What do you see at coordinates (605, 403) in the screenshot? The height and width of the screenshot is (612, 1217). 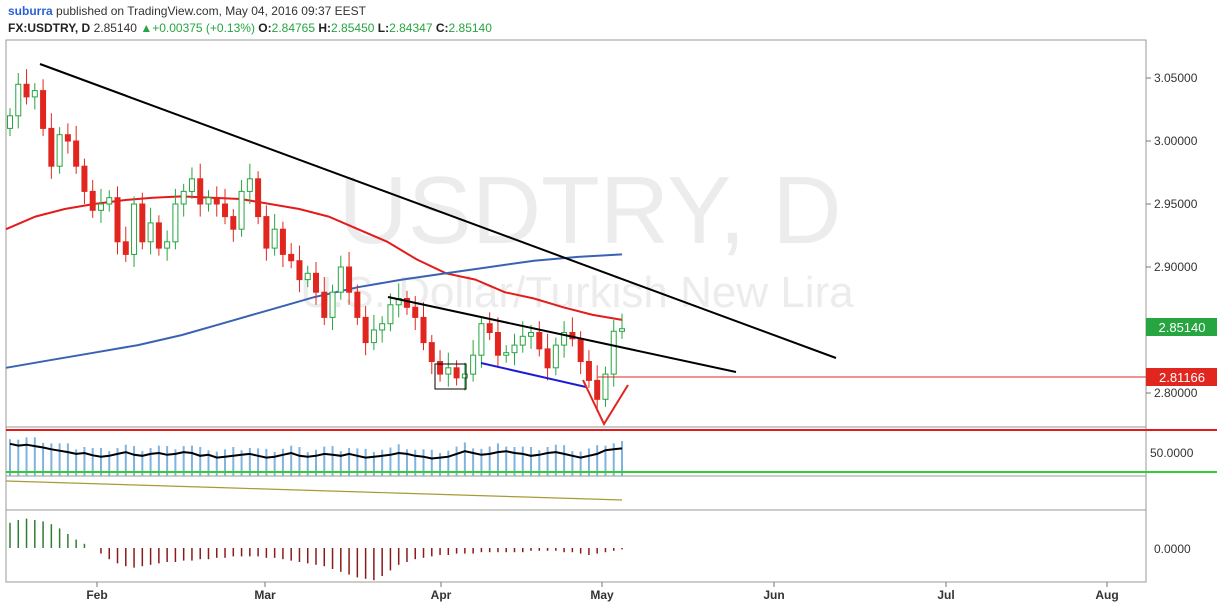 I see `v-arrow-drawing` at bounding box center [605, 403].